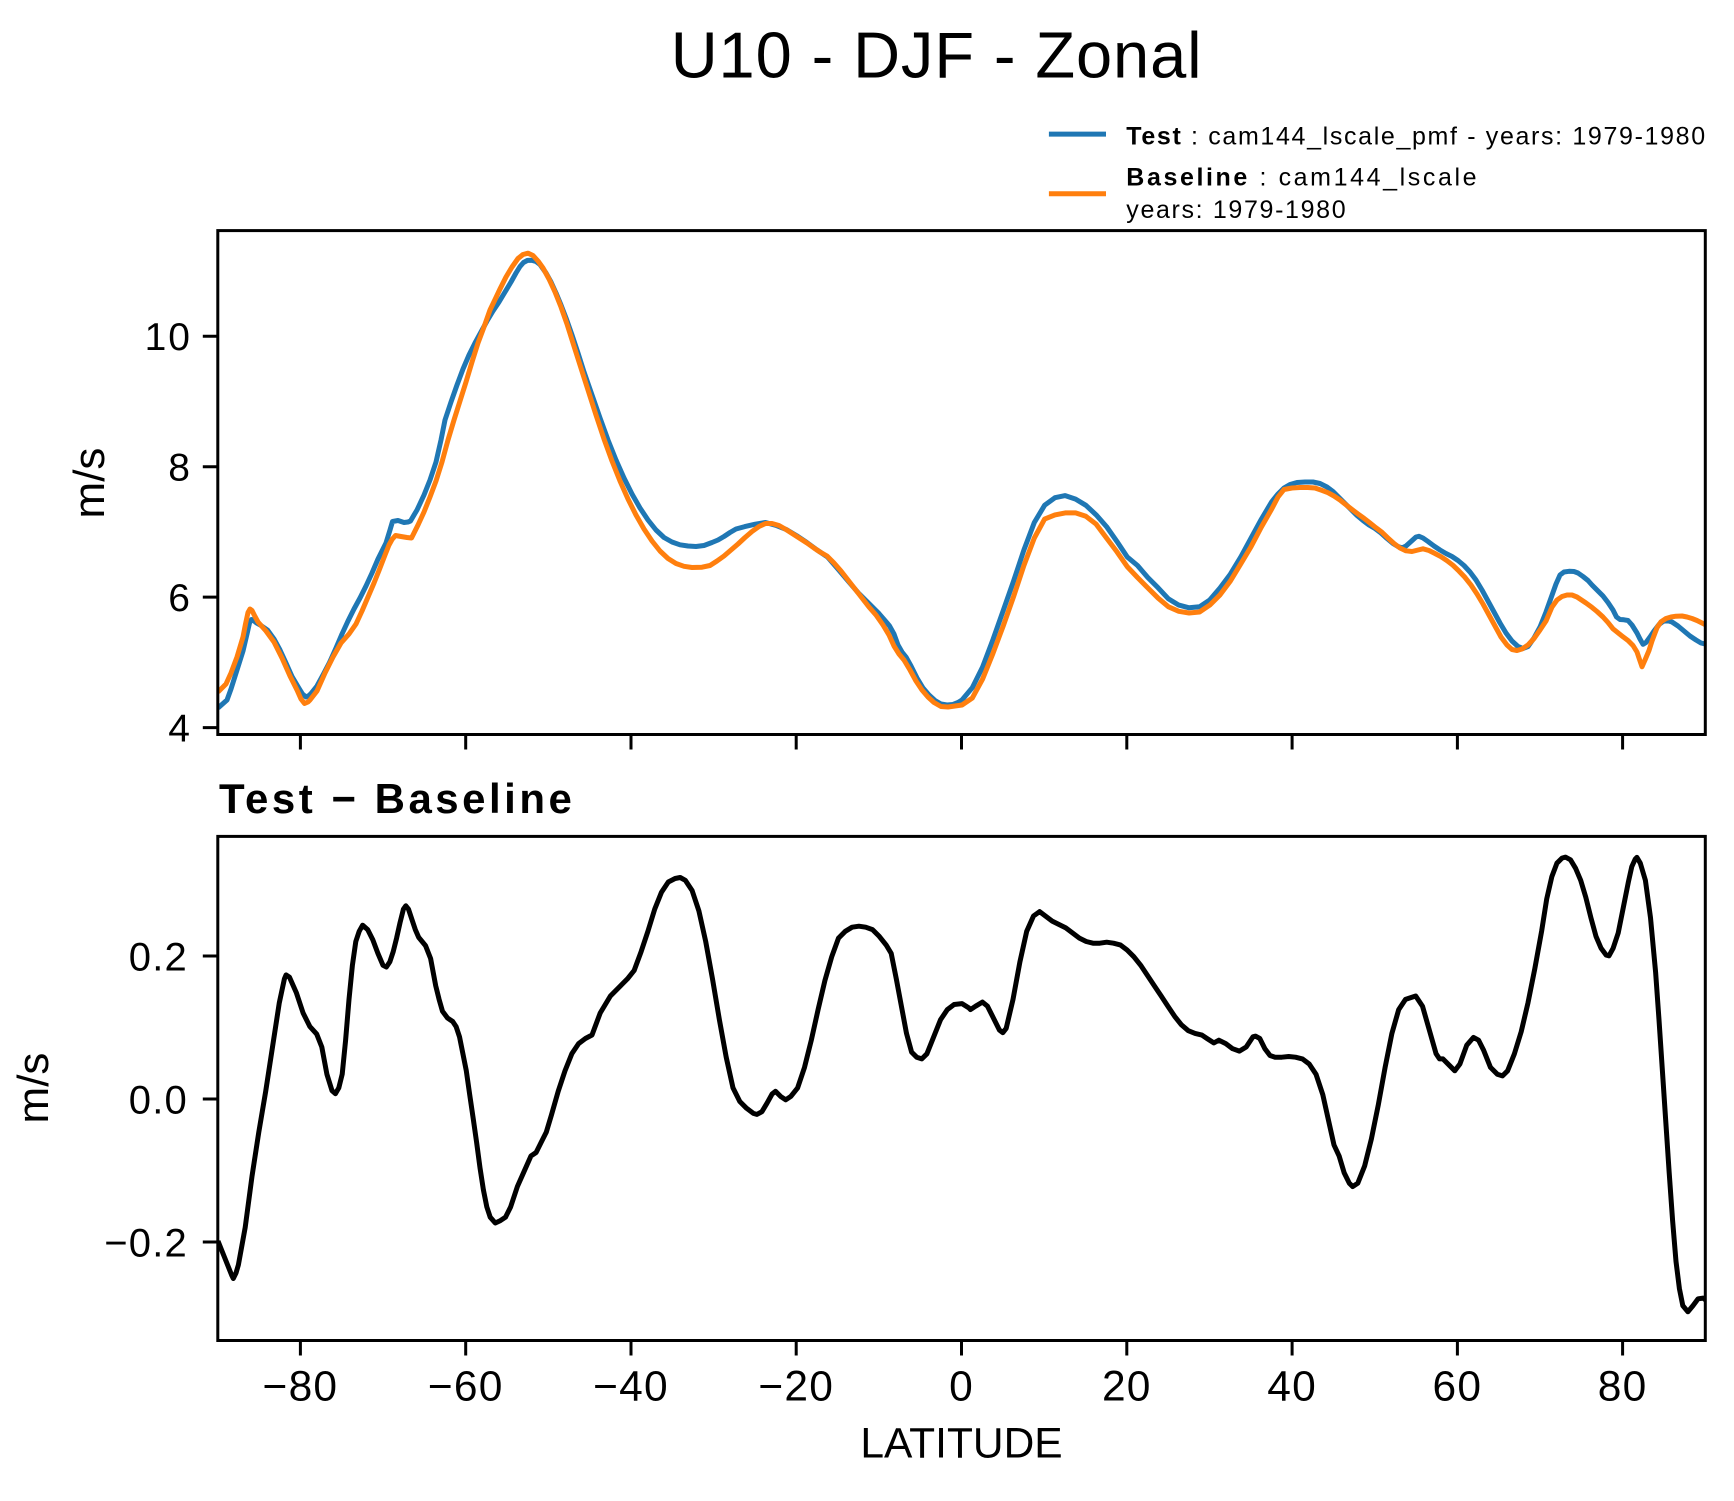  I want to click on svg-text: −0.2, so click(146, 1244).